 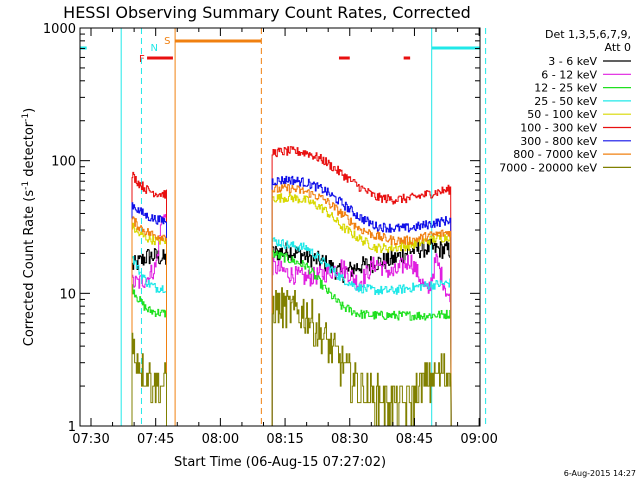 I want to click on series-5-seg1, so click(x=149, y=298).